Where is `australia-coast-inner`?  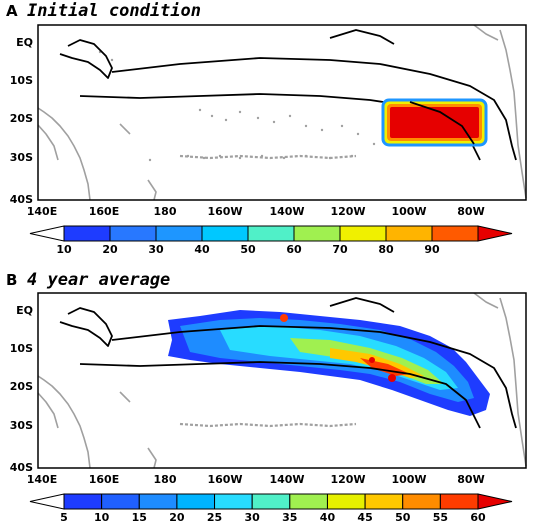
australia-coast-inner is located at coordinates (48, 142).